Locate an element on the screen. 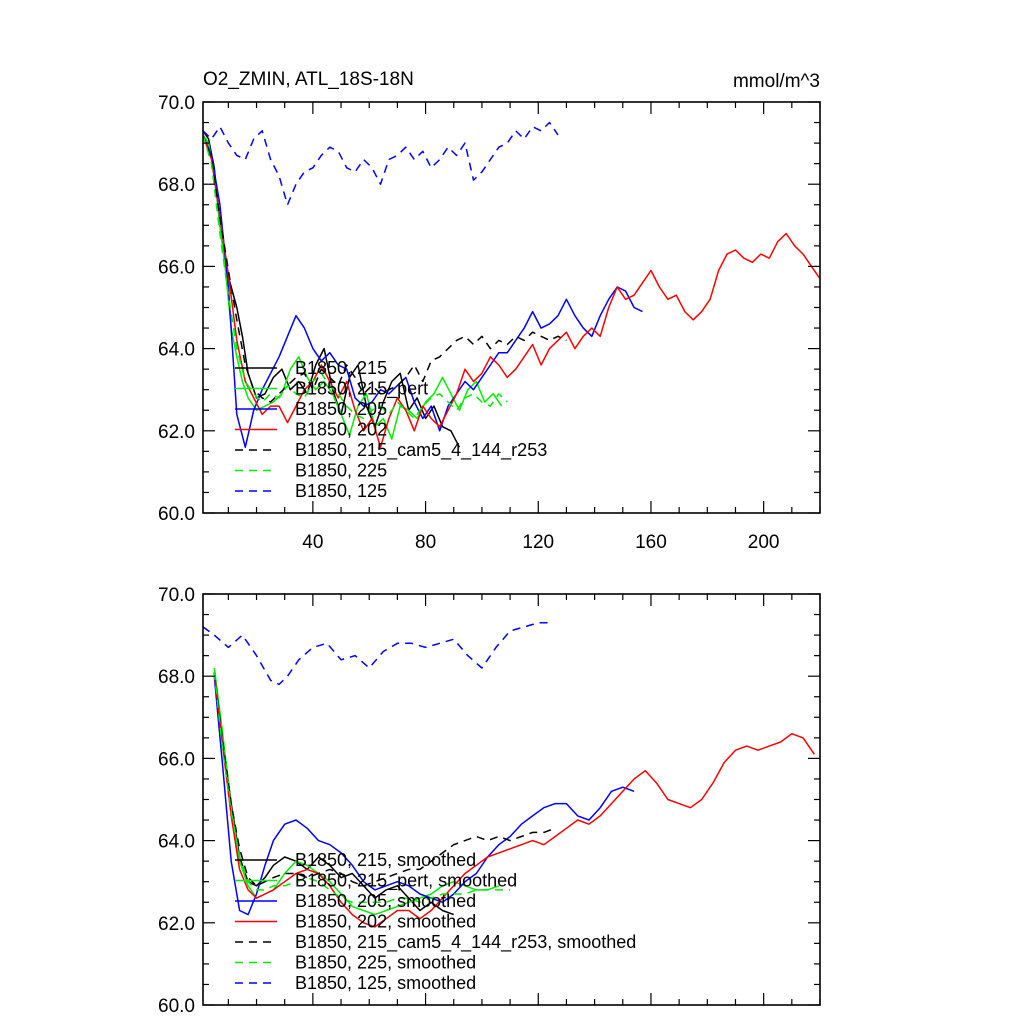 This screenshot has width=1024, height=1024. xtick-label: 80 is located at coordinates (425, 542).